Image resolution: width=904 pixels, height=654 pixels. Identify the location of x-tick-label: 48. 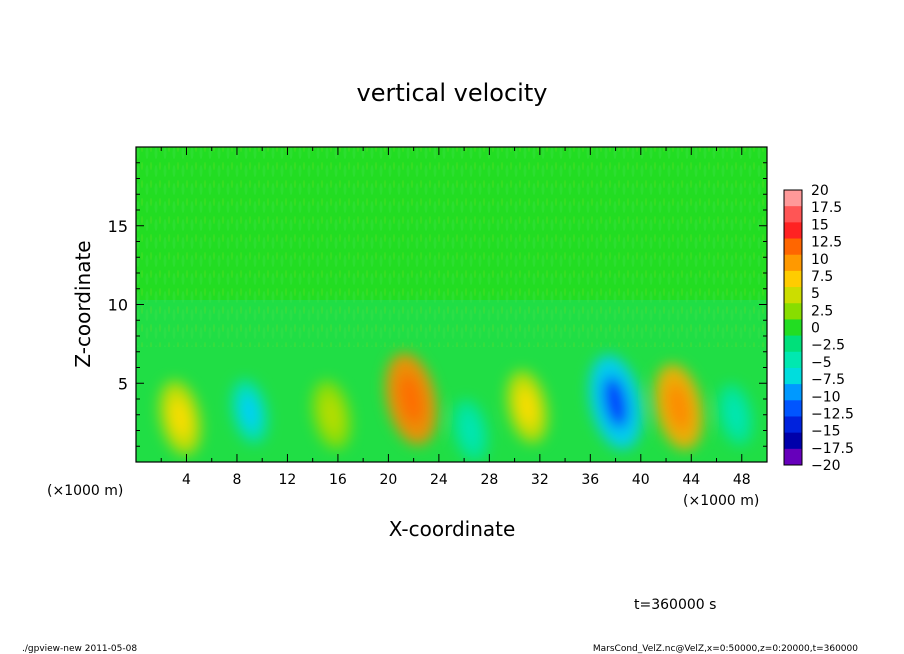
(742, 480).